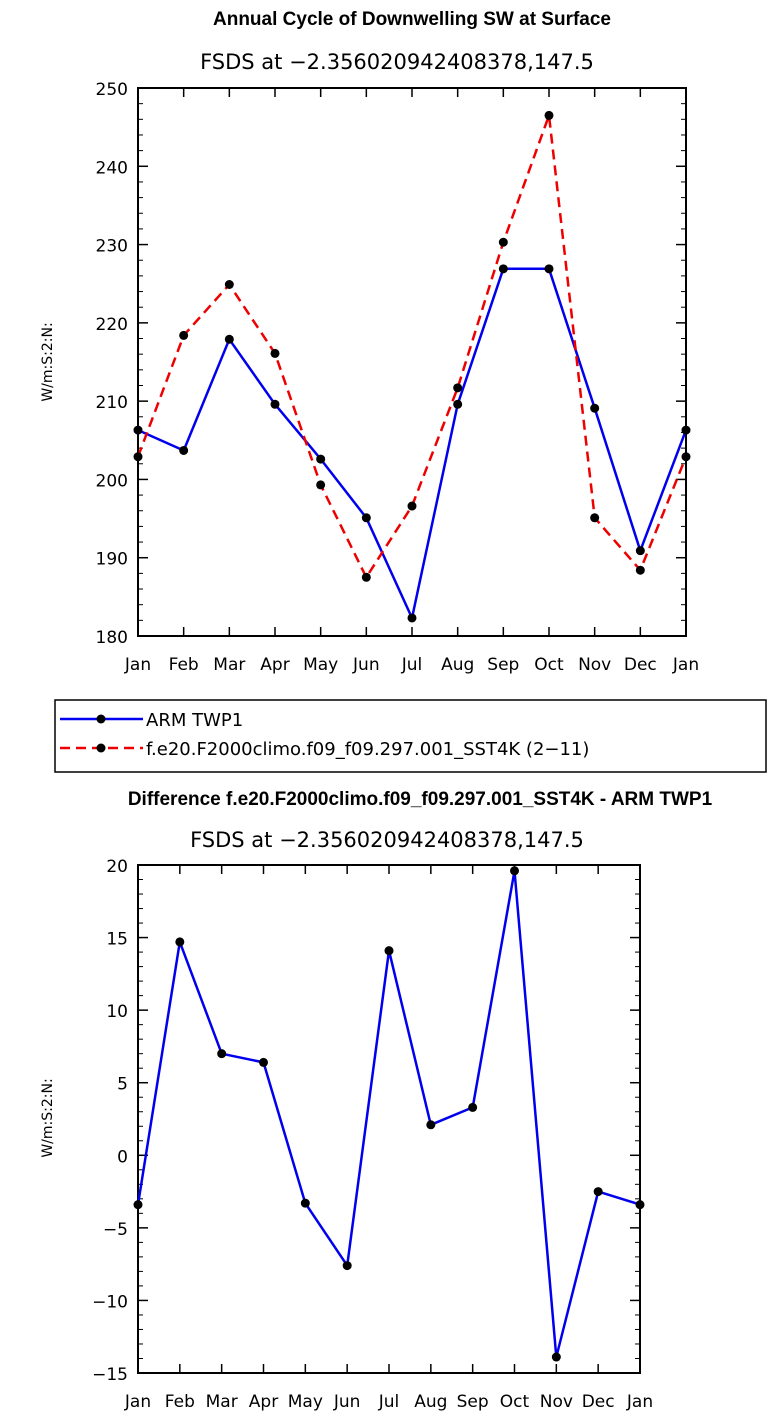  What do you see at coordinates (122, 1085) in the screenshot?
I see `chart2-y-tick-label: 5` at bounding box center [122, 1085].